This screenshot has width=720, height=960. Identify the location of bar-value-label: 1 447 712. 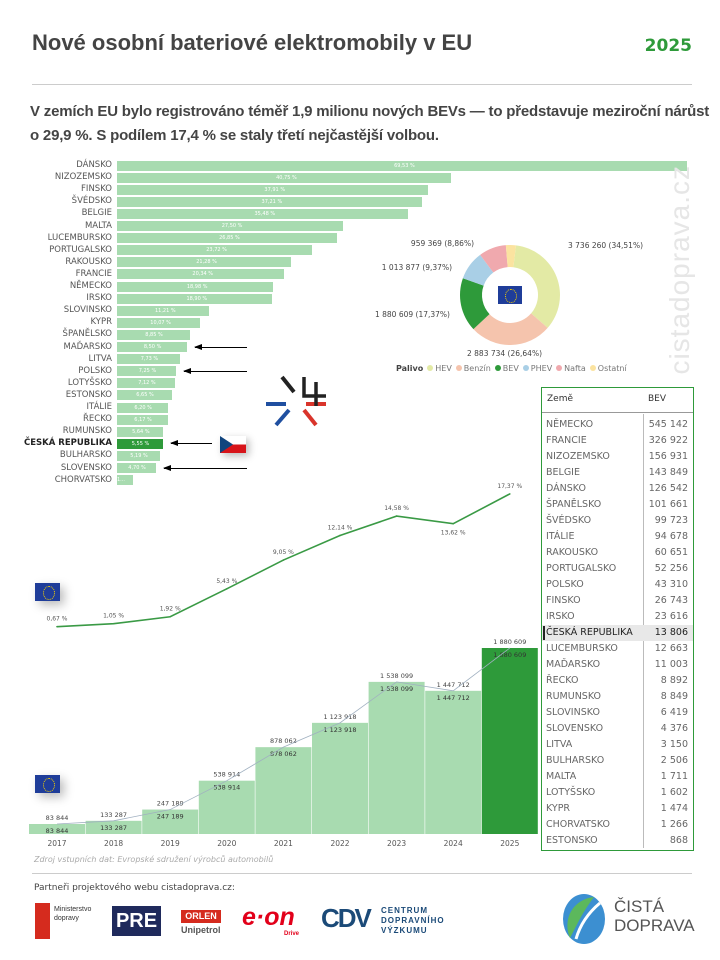
(453, 685).